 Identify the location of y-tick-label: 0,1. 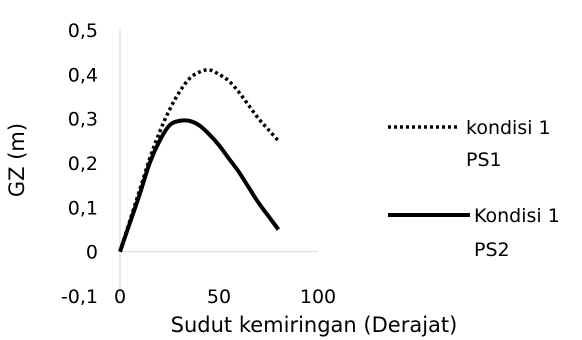
(83, 208).